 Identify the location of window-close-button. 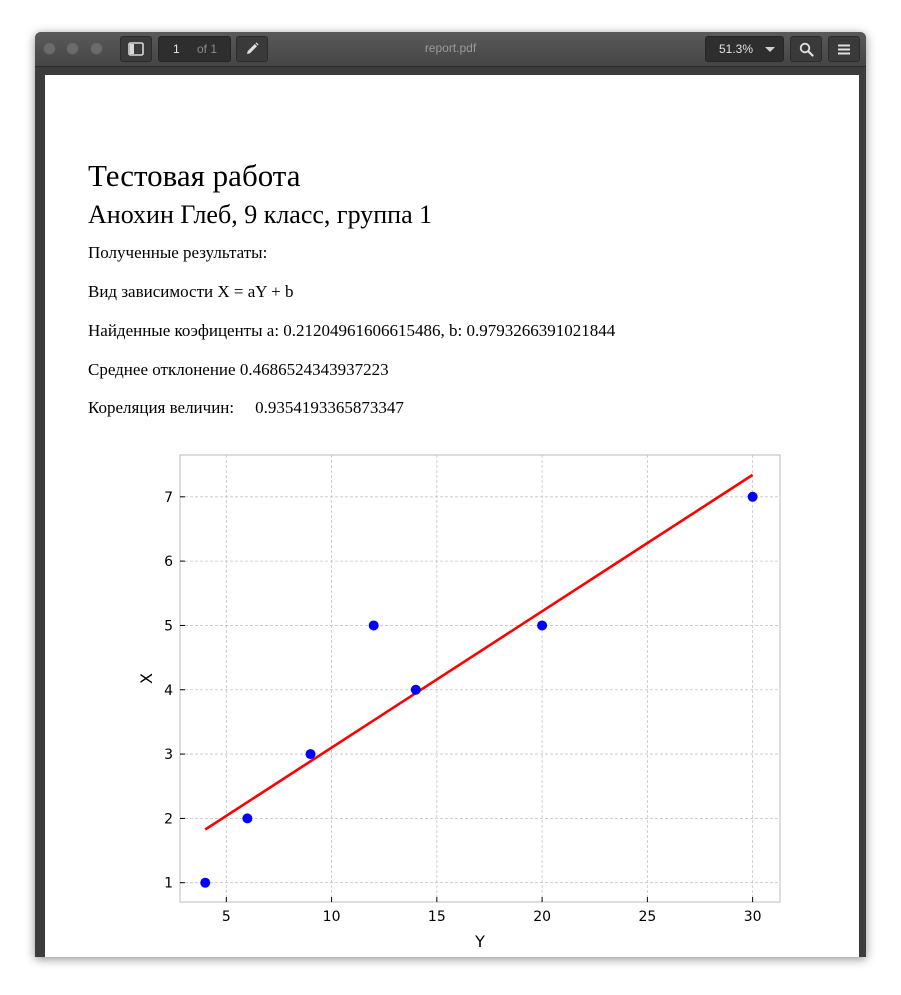
(49, 48).